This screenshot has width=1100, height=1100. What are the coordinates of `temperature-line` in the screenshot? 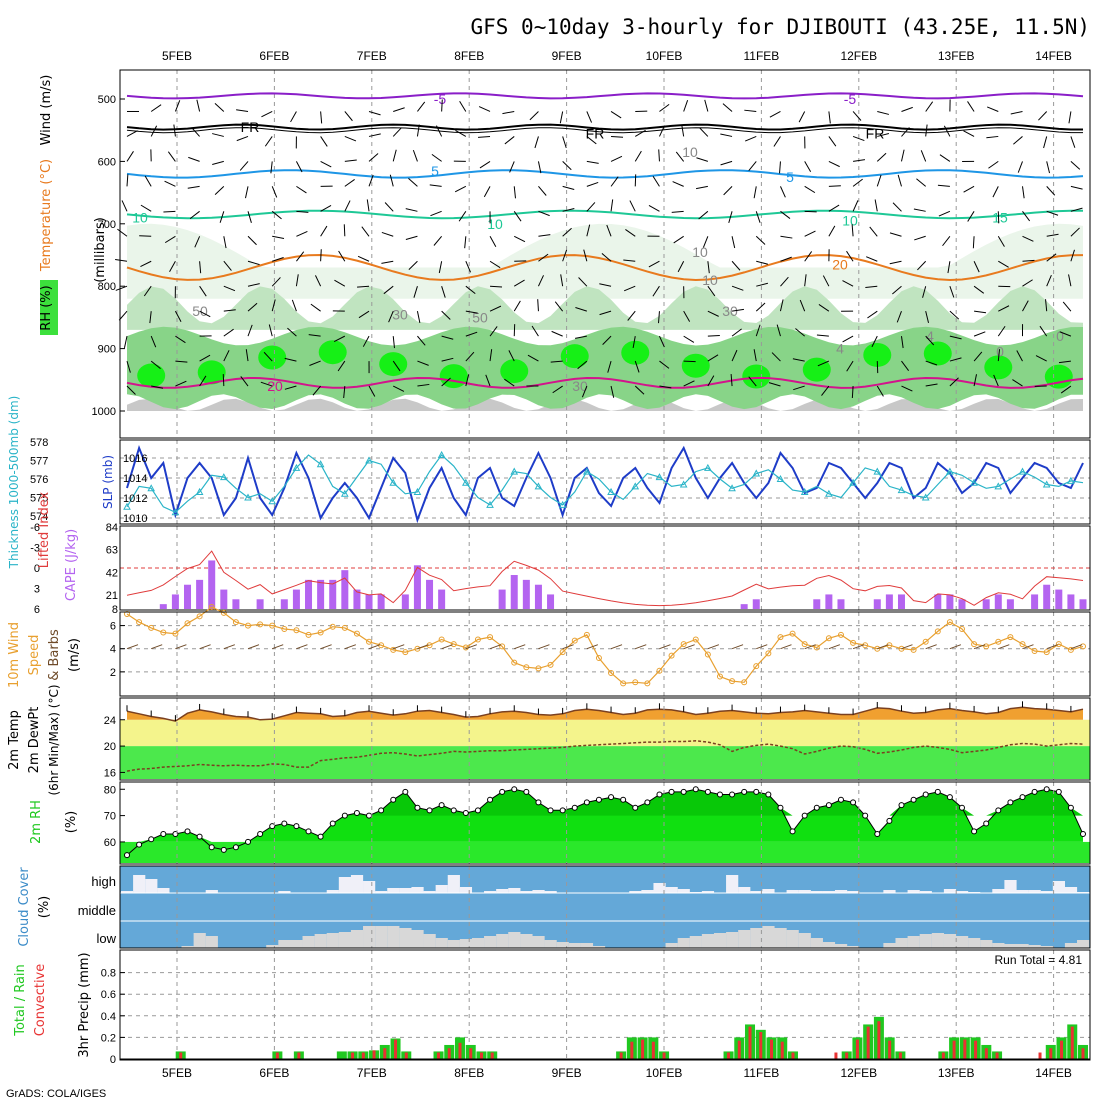 It's located at (605, 714).